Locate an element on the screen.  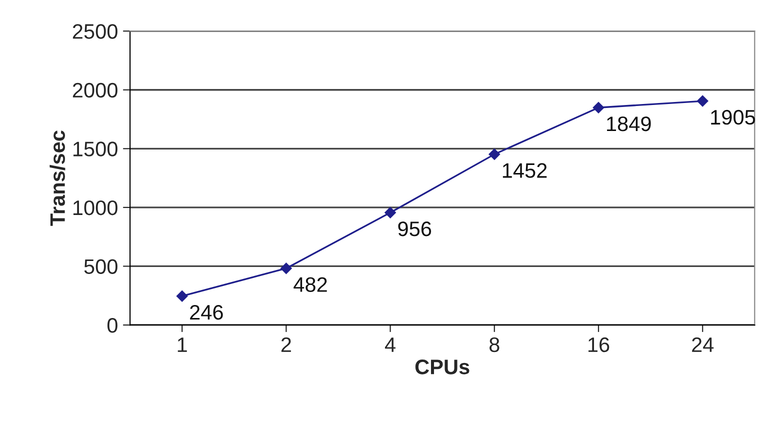
y-tick-label: 1000 is located at coordinates (95, 208).